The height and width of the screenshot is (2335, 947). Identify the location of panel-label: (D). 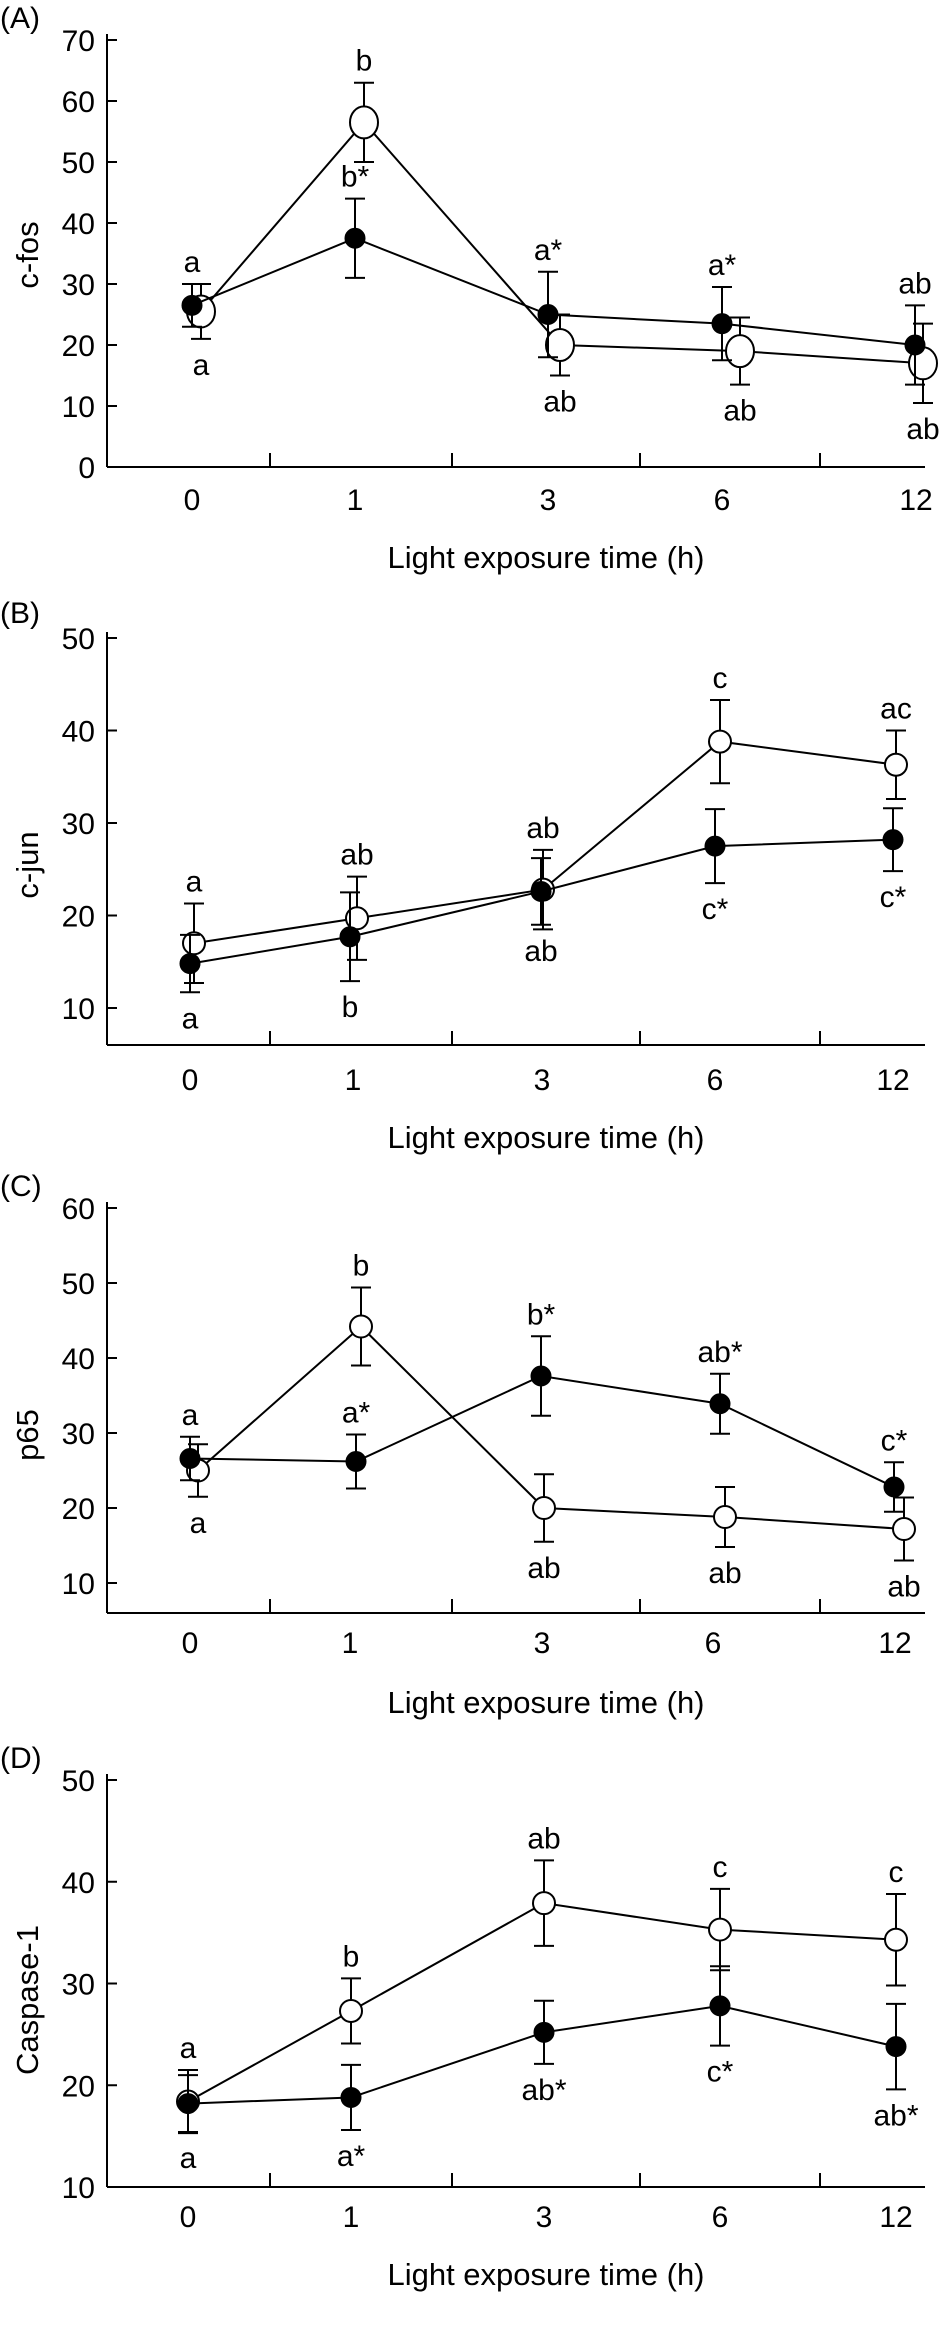
(21, 1758).